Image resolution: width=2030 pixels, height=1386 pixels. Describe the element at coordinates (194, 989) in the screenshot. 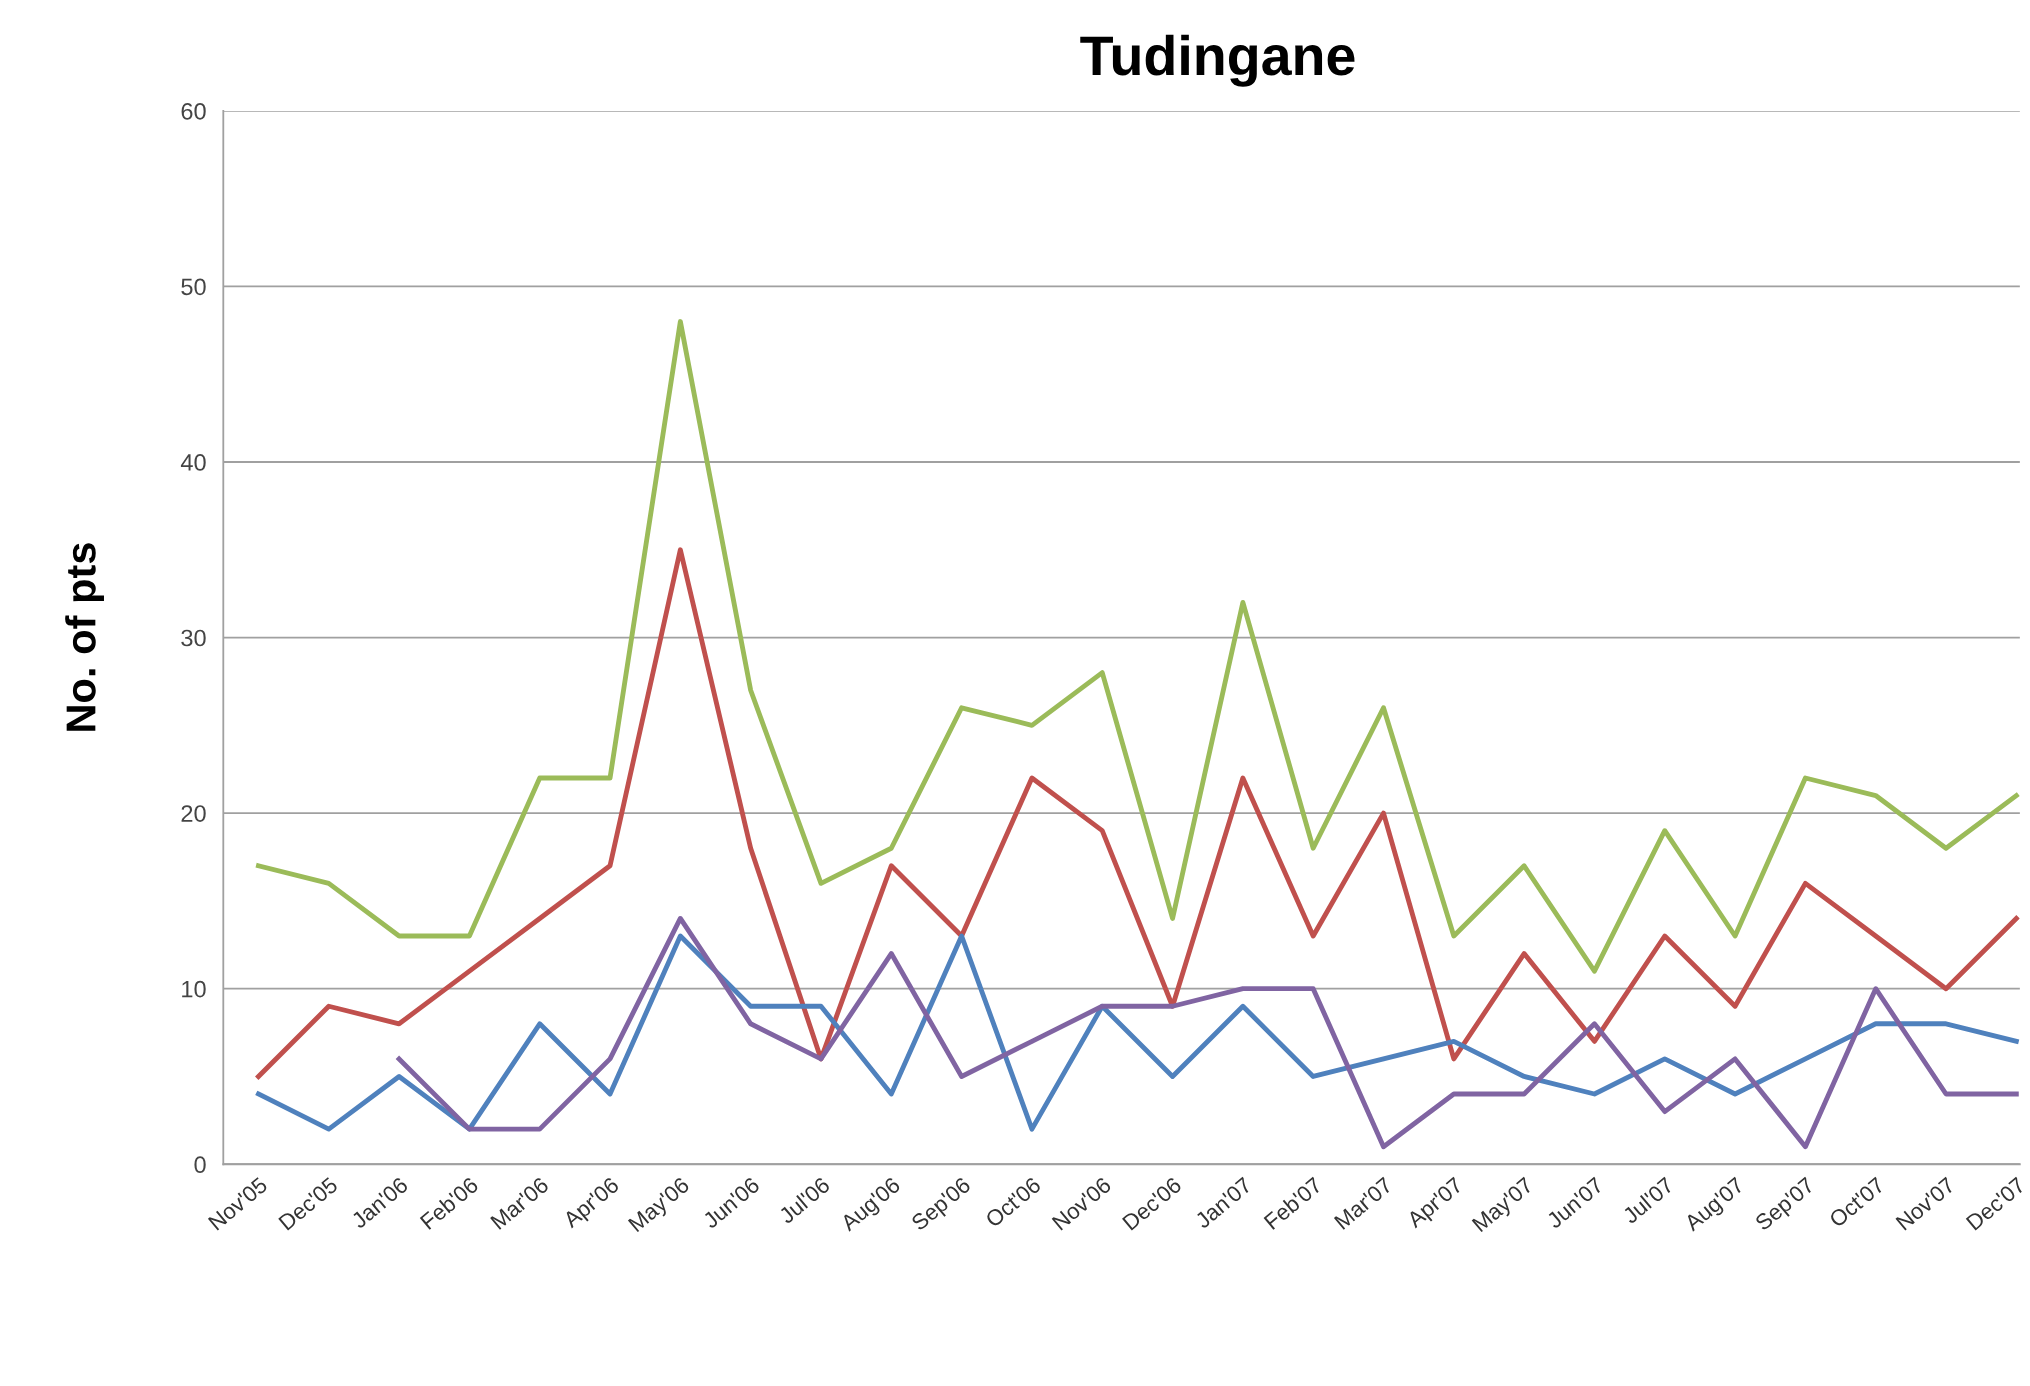

I see `y-tick-label: 10` at that location.